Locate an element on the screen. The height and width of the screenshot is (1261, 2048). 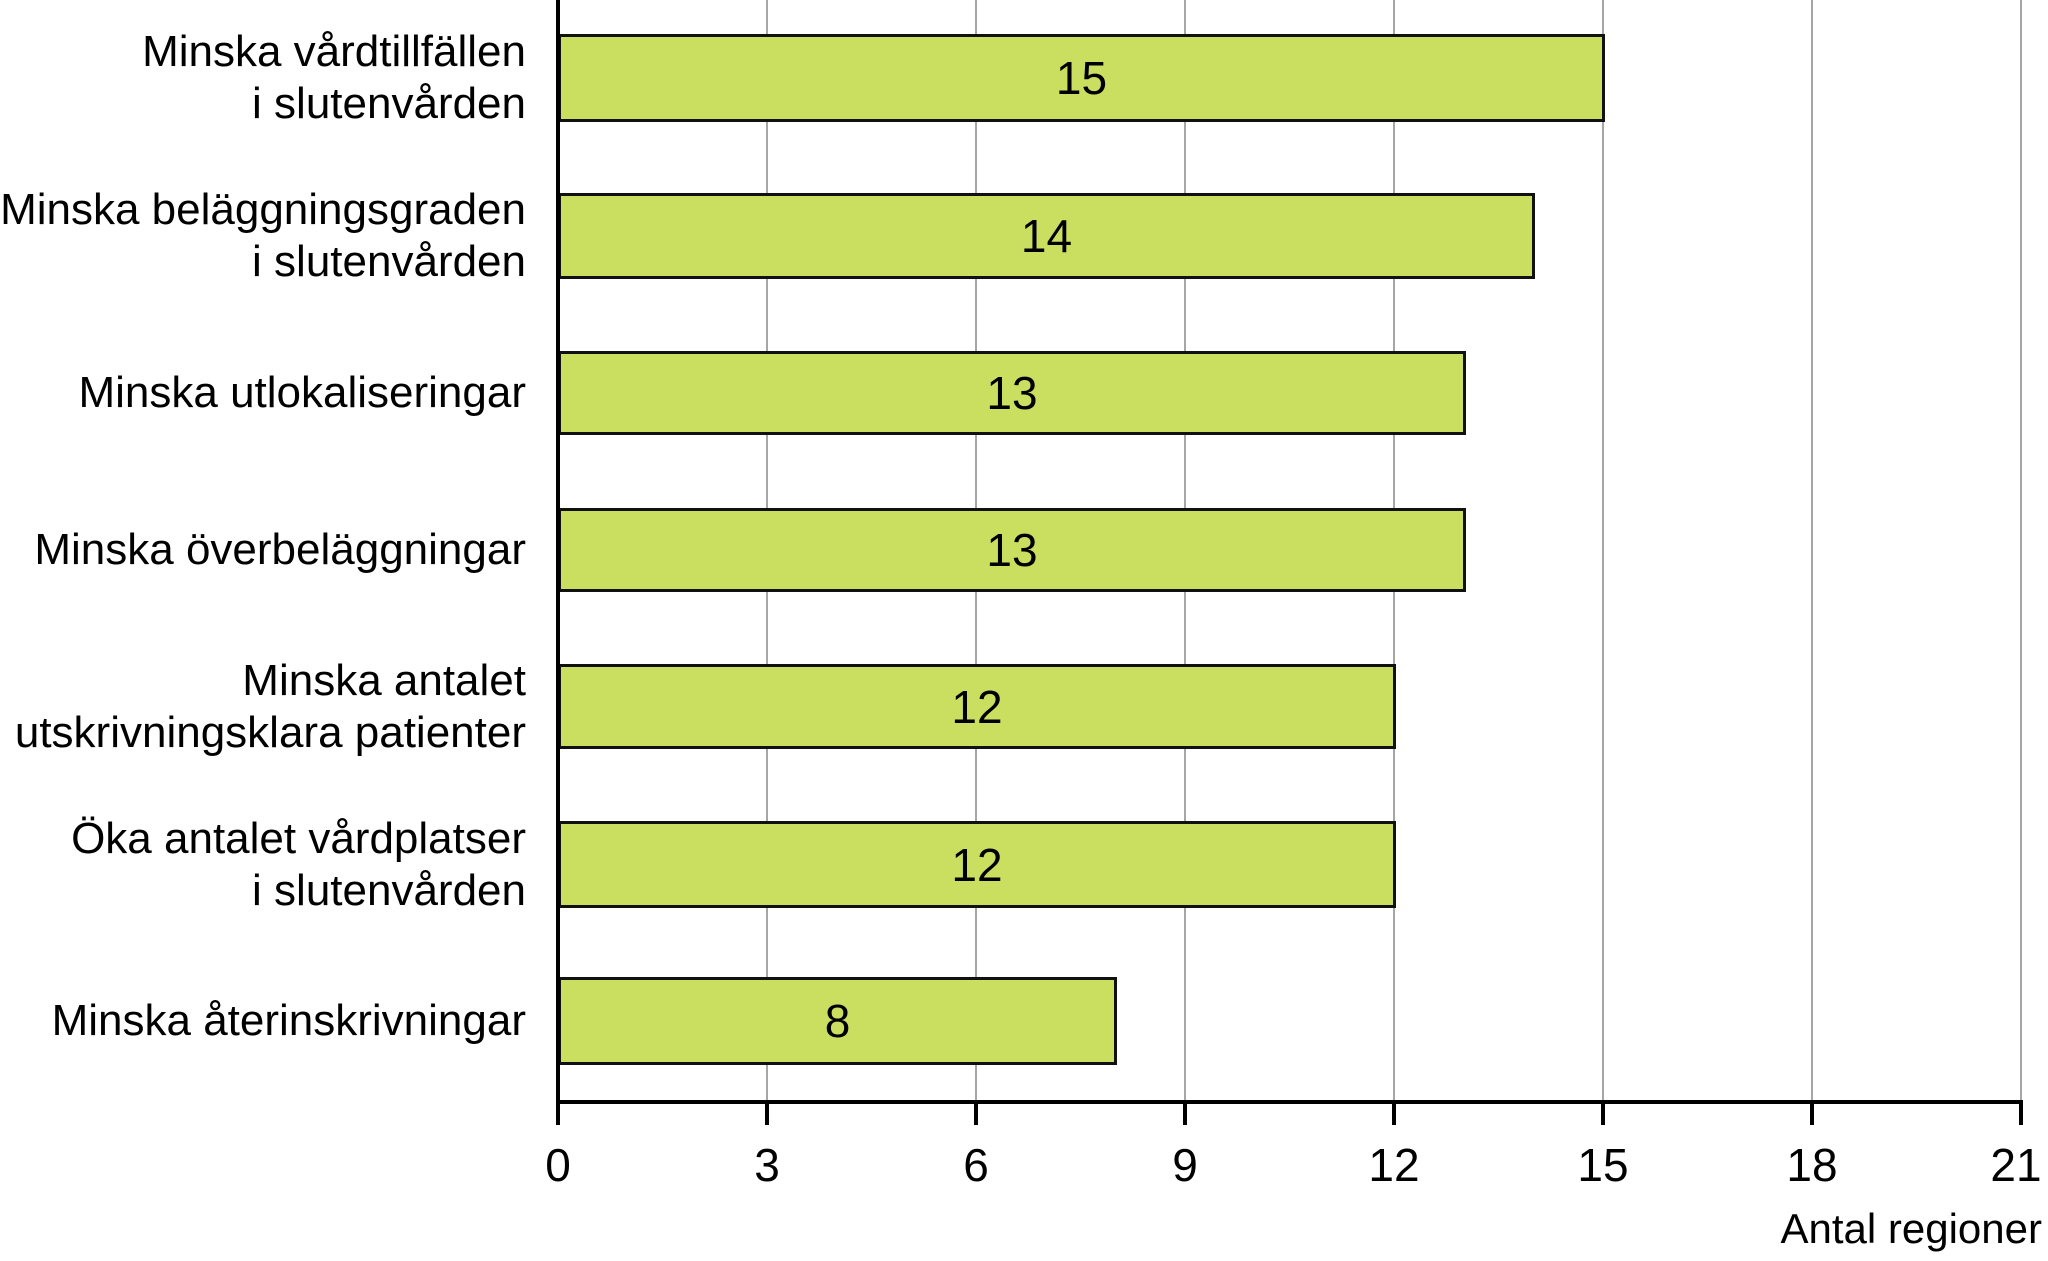
bar-5: 12 is located at coordinates (977, 864).